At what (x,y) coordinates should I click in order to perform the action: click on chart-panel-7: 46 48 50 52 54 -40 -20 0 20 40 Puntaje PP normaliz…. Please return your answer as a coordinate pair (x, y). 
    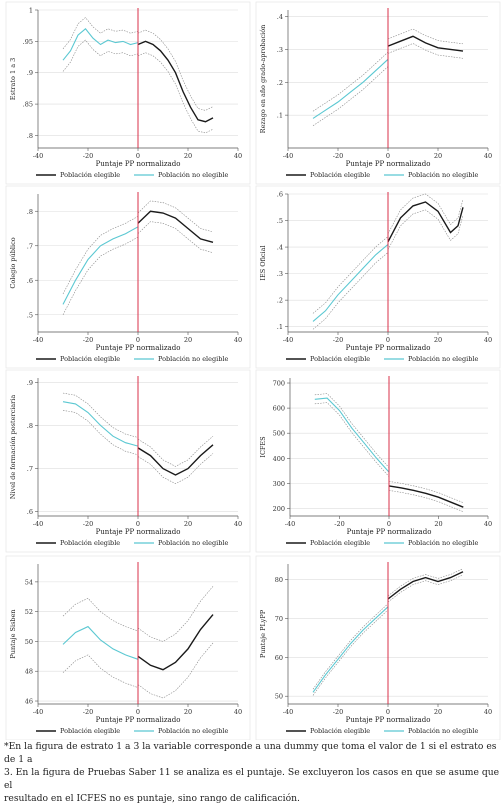
    Looking at the image, I should click on (128, 647).